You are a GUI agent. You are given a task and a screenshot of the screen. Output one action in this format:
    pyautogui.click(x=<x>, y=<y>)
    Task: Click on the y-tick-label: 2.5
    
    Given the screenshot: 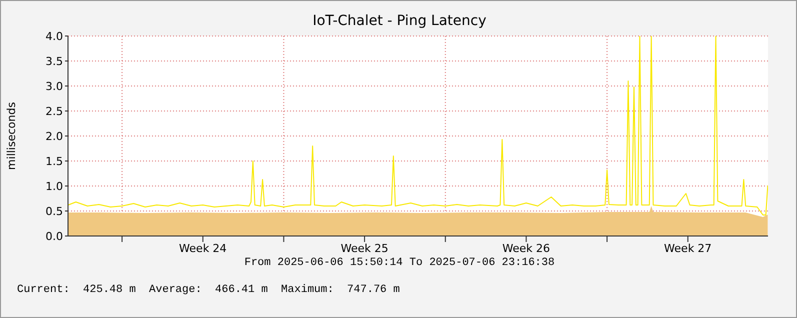 What is the action you would take?
    pyautogui.click(x=54, y=111)
    